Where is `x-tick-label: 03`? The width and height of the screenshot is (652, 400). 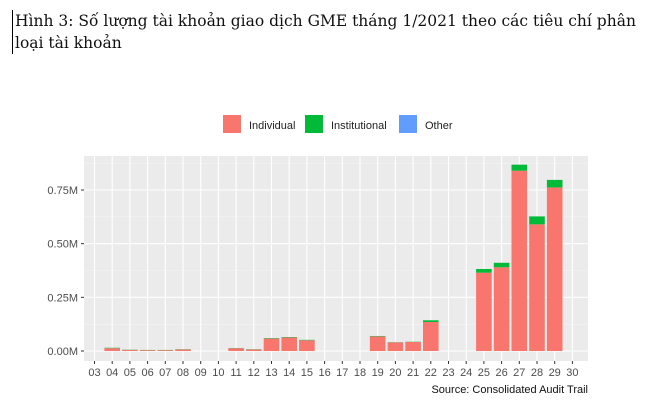
x-tick-label: 03 is located at coordinates (94, 373).